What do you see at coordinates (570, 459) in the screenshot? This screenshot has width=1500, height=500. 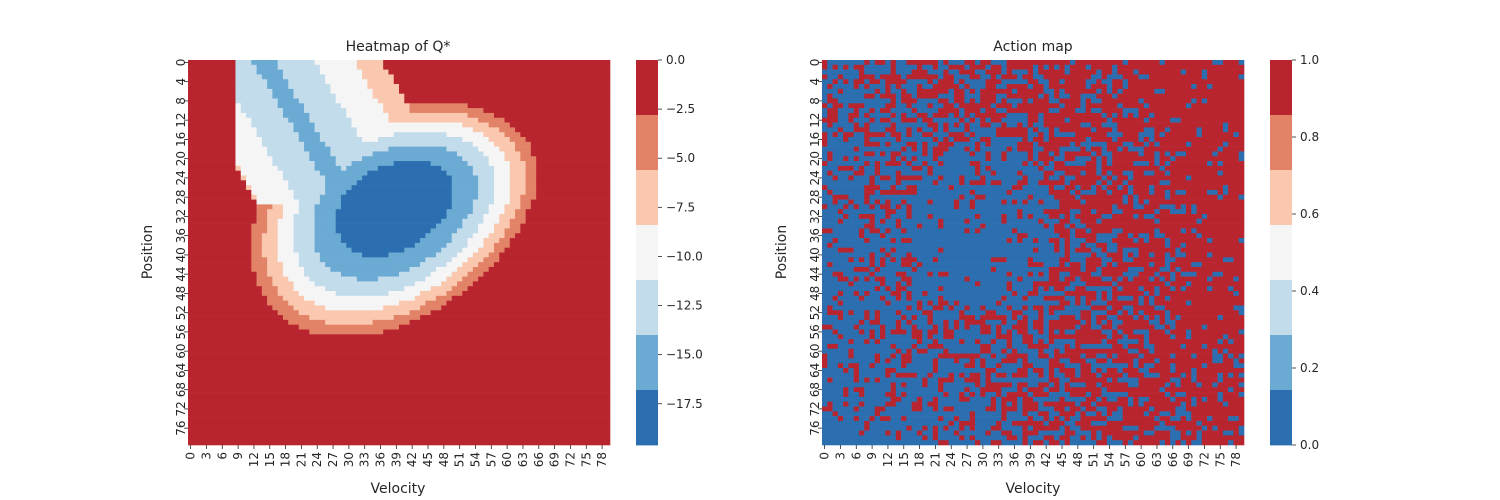 I see `q-x-tick-label: 72` at bounding box center [570, 459].